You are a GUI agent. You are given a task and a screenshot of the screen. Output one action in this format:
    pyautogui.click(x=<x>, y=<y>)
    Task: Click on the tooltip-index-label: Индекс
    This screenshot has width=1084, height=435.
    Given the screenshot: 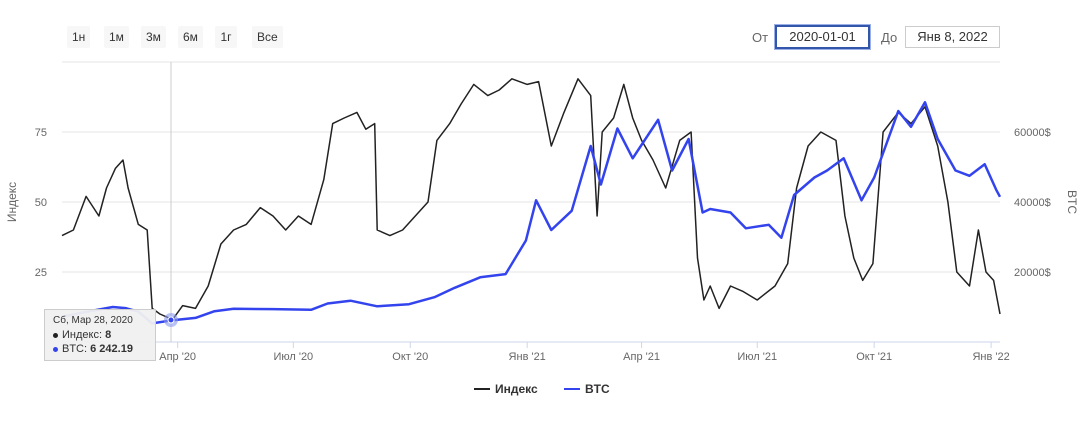 What is the action you would take?
    pyautogui.click(x=80, y=335)
    